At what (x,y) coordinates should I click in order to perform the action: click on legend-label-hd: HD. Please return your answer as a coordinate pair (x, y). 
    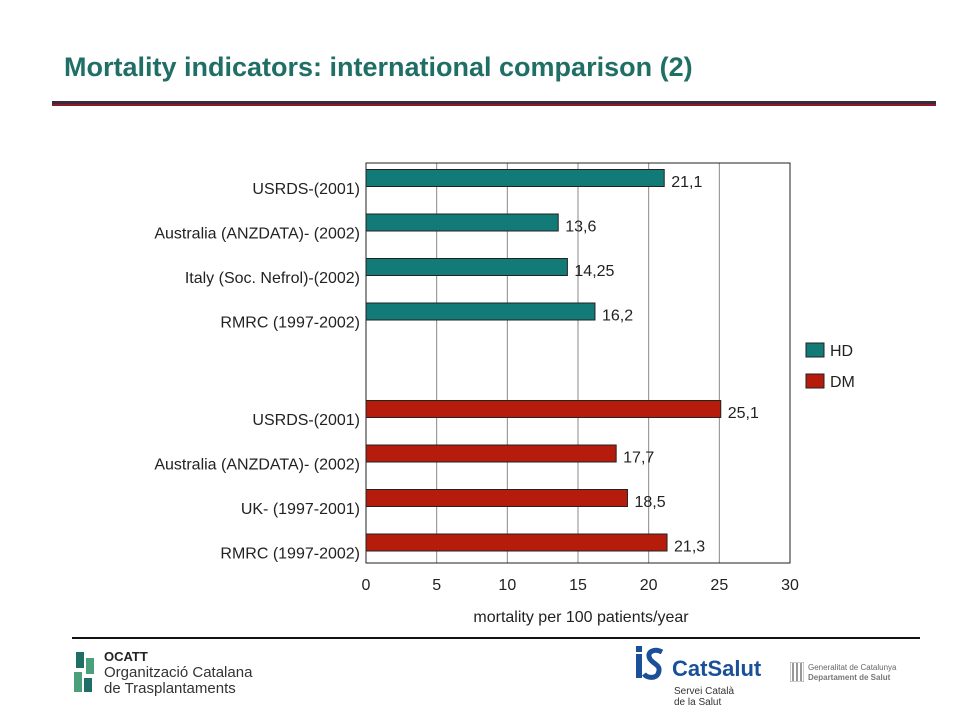
    Looking at the image, I should click on (841, 351).